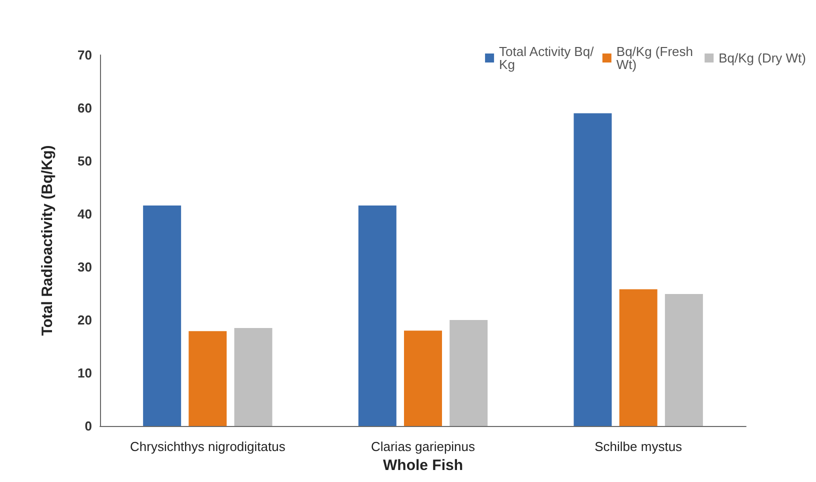  What do you see at coordinates (85, 108) in the screenshot?
I see `y-tick-label: 60` at bounding box center [85, 108].